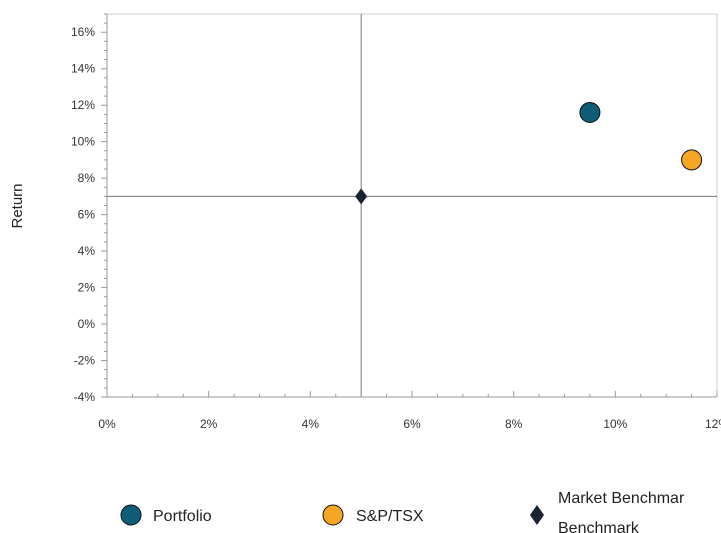  What do you see at coordinates (83, 105) in the screenshot?
I see `y-tick-label: 12%` at bounding box center [83, 105].